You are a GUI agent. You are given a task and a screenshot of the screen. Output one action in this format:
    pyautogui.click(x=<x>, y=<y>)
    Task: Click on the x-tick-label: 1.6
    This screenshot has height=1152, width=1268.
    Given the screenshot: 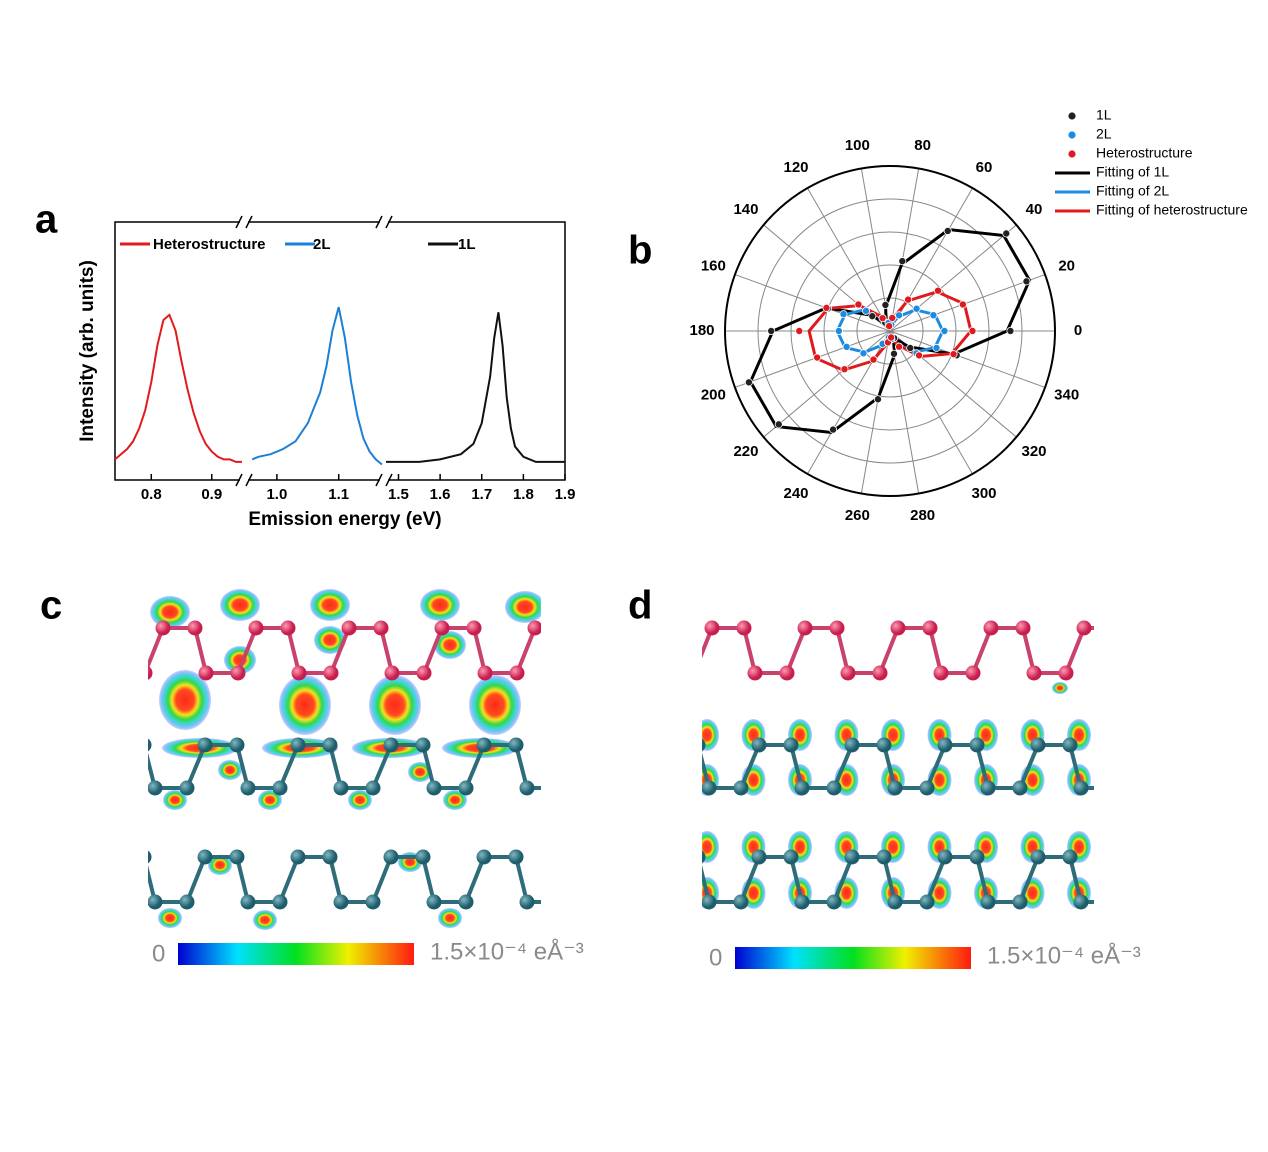 What is the action you would take?
    pyautogui.click(x=440, y=494)
    